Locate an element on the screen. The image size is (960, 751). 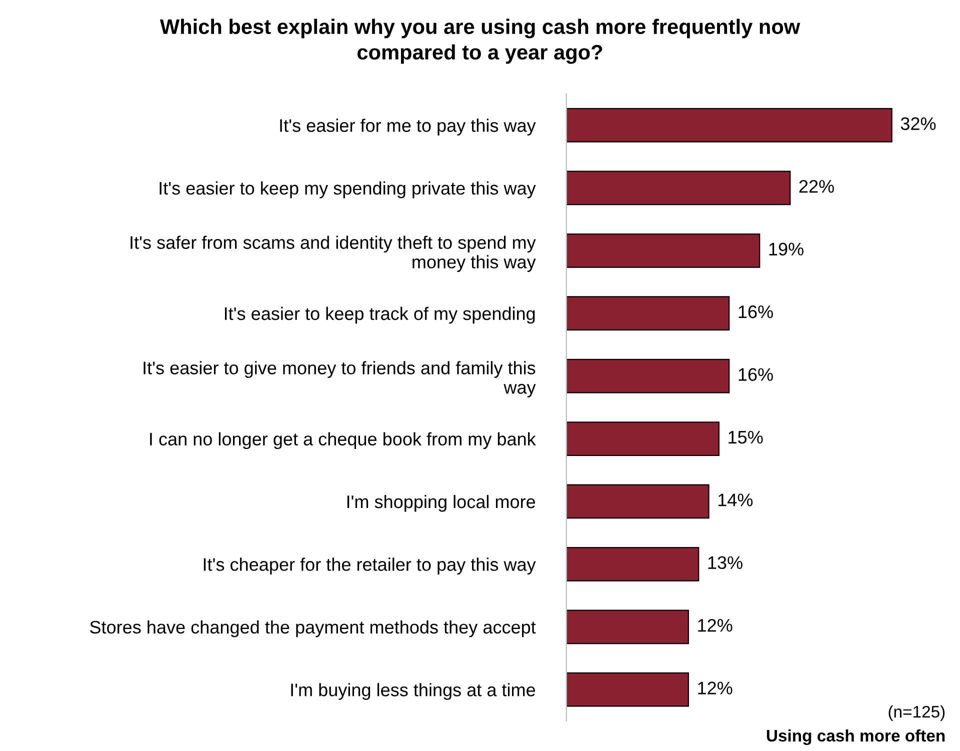
data-label: 19% is located at coordinates (786, 249).